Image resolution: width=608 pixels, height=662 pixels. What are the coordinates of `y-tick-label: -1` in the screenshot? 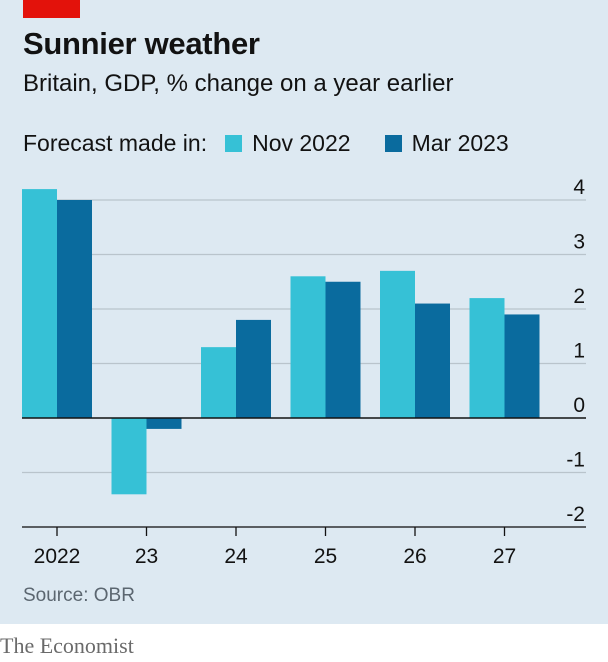 It's located at (575, 460).